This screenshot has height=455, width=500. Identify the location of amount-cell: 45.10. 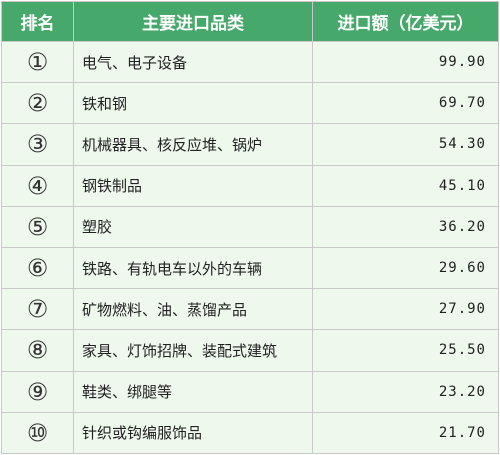
(405, 185).